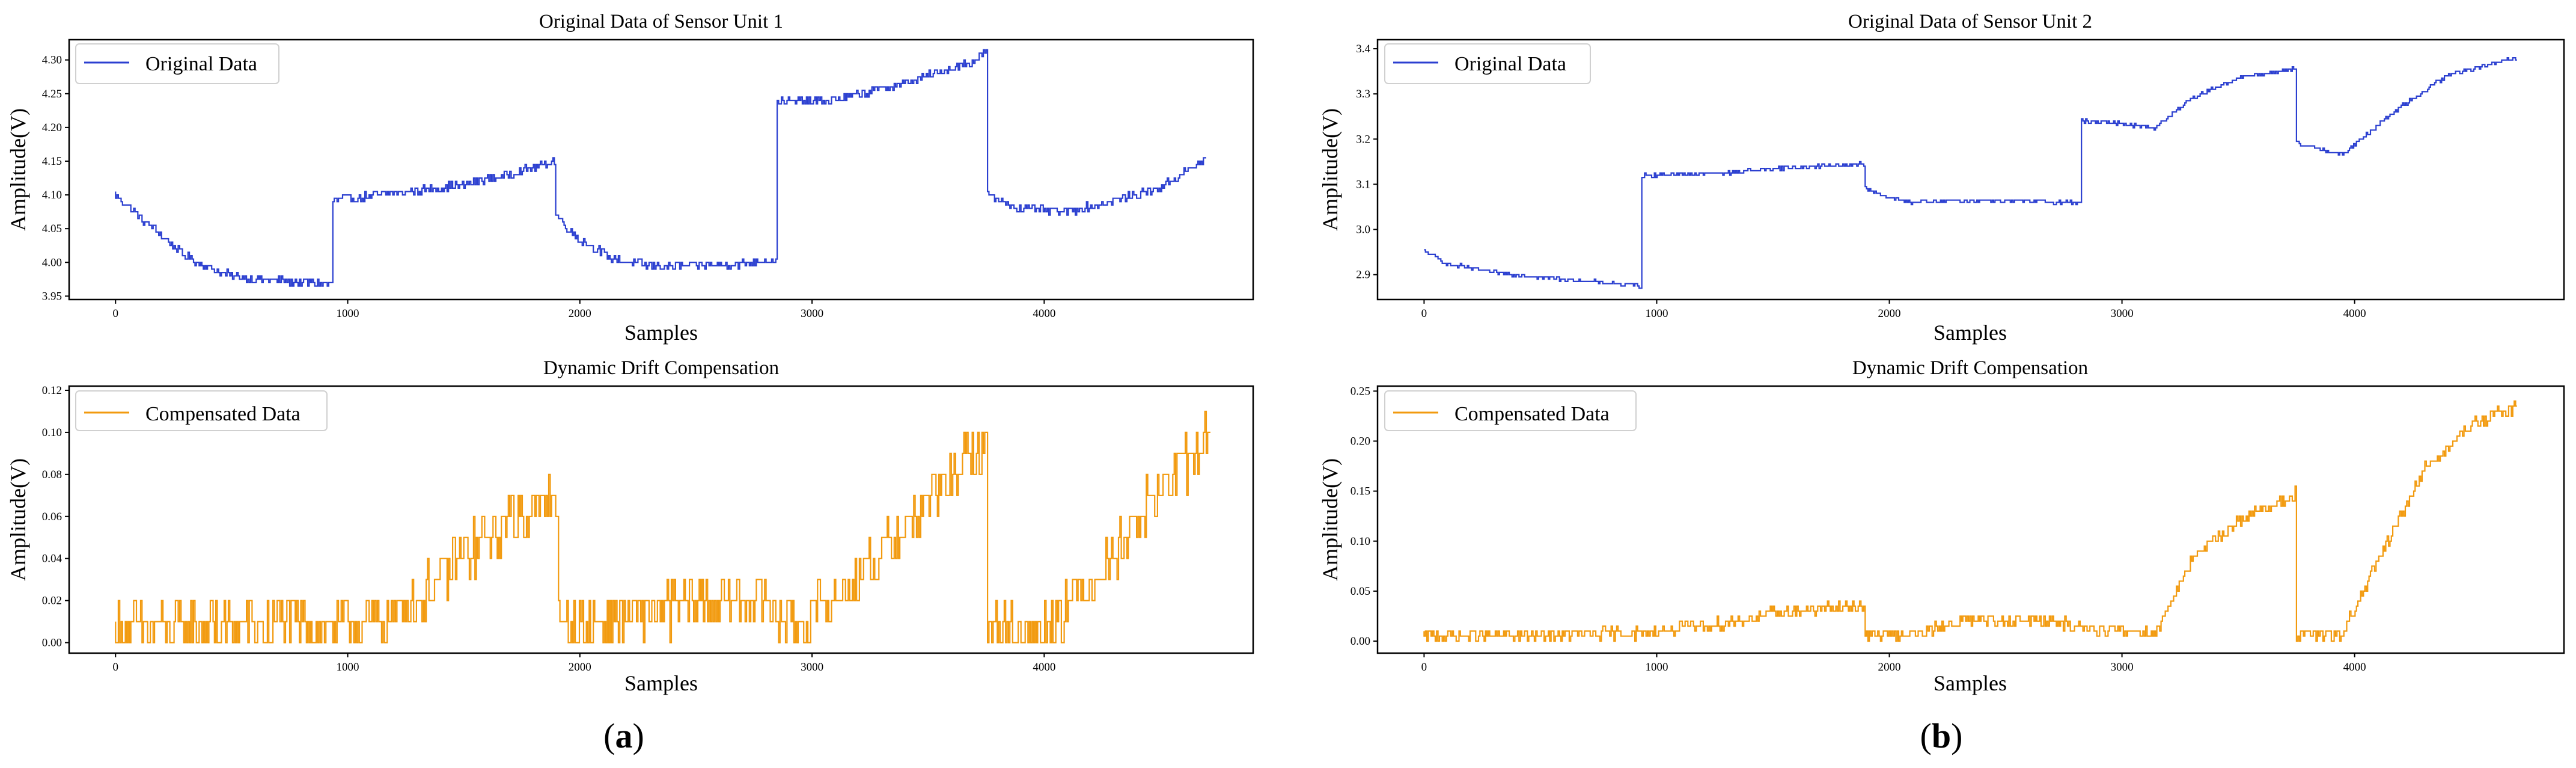 The height and width of the screenshot is (768, 2576). Describe the element at coordinates (52, 297) in the screenshot. I see `y-tick-label: 3.95` at that location.